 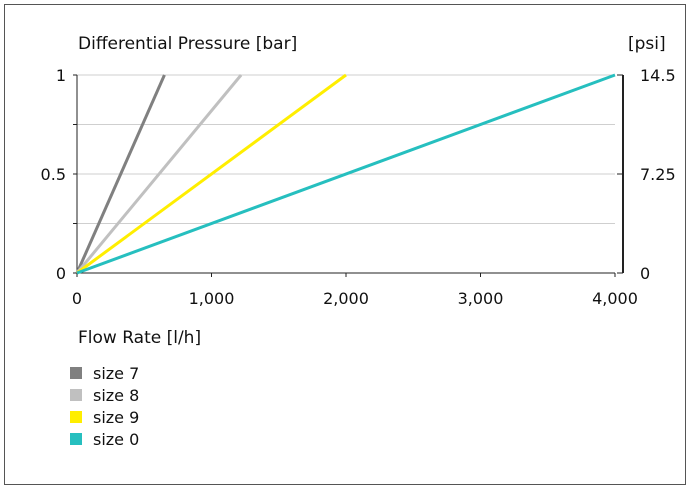 I want to click on legend-label: size 7, so click(x=116, y=373).